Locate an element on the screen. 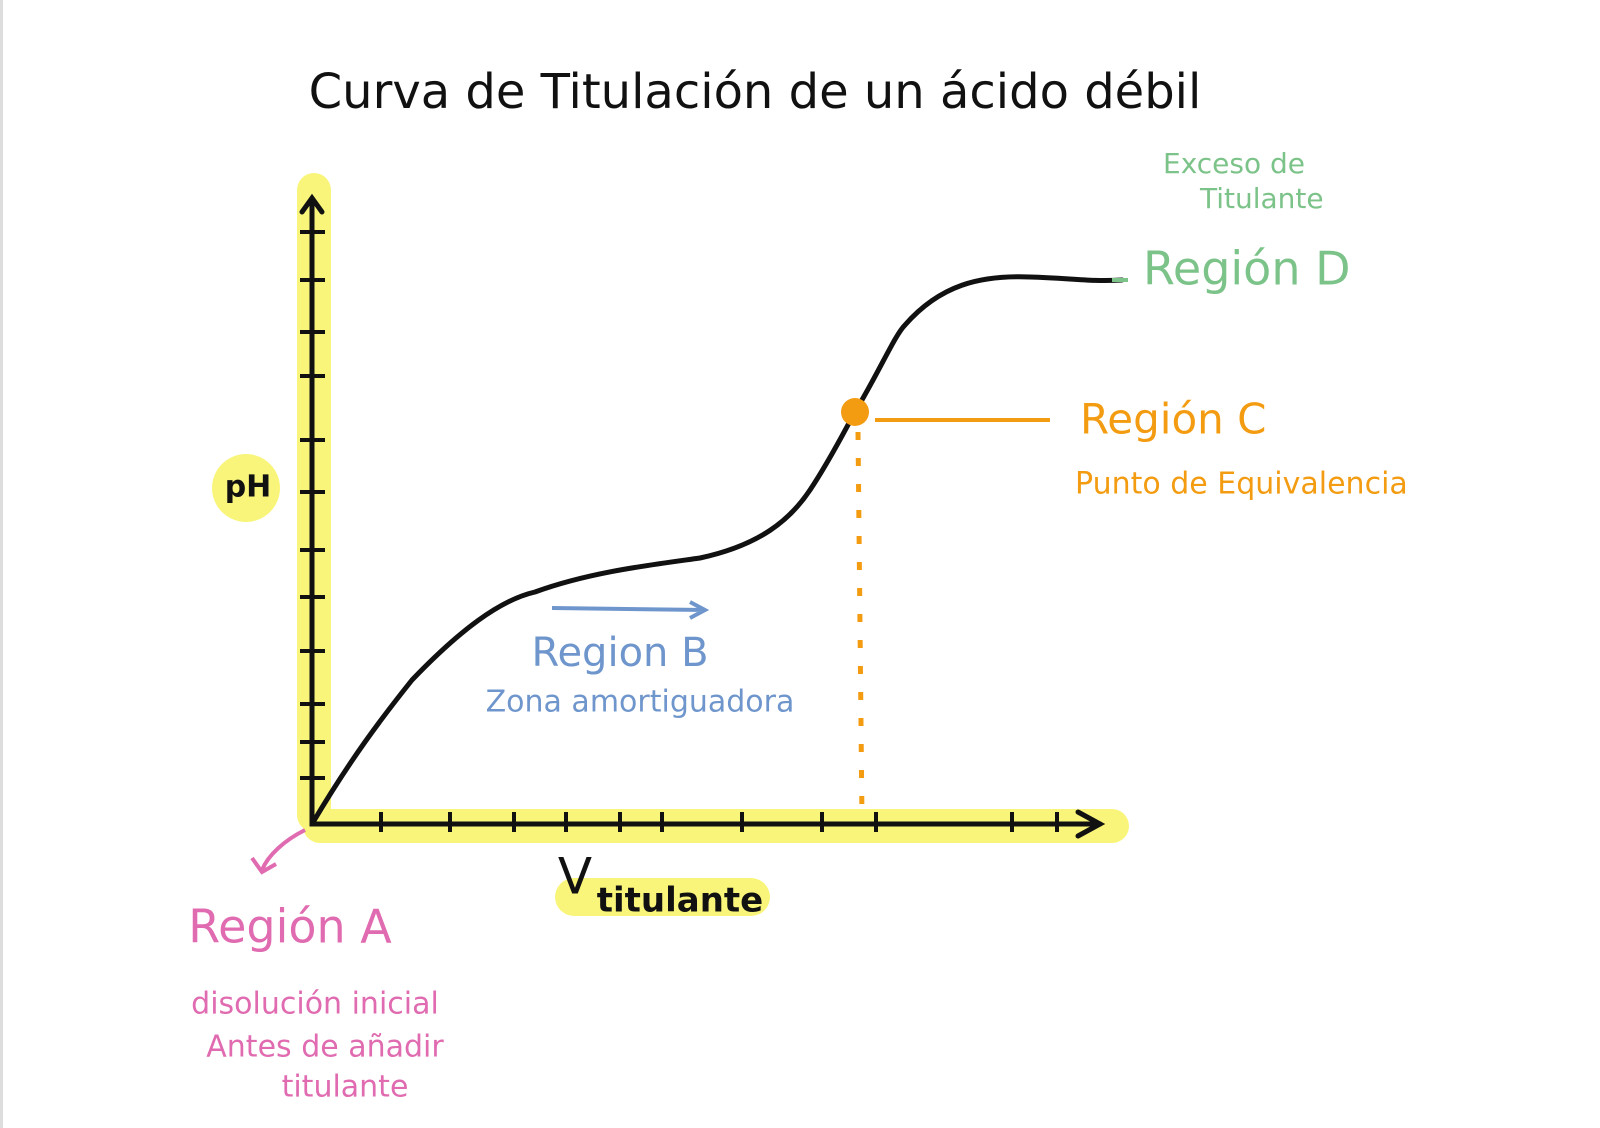 This screenshot has height=1128, width=1600. region-a-description: titulante is located at coordinates (345, 1087).